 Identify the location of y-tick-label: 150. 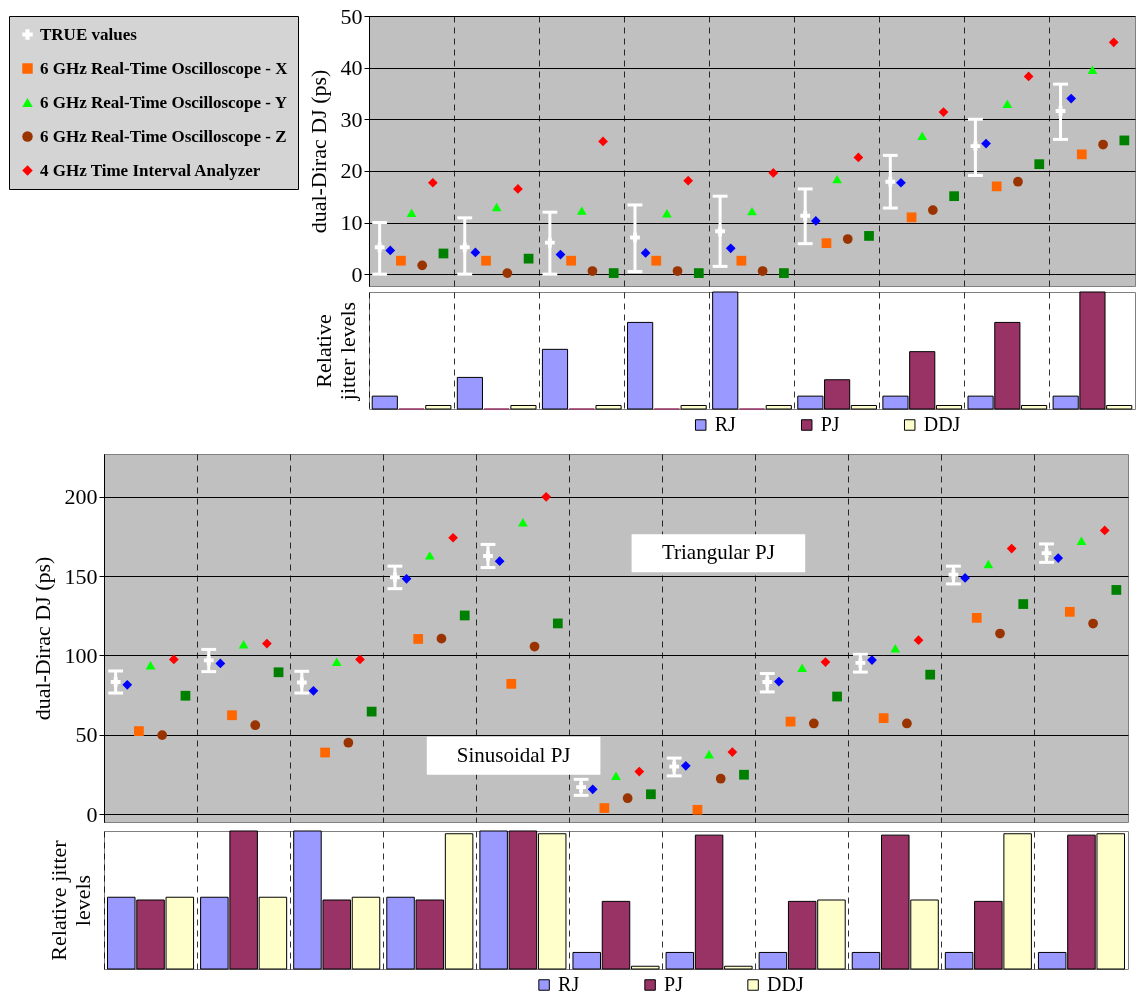
(81, 576).